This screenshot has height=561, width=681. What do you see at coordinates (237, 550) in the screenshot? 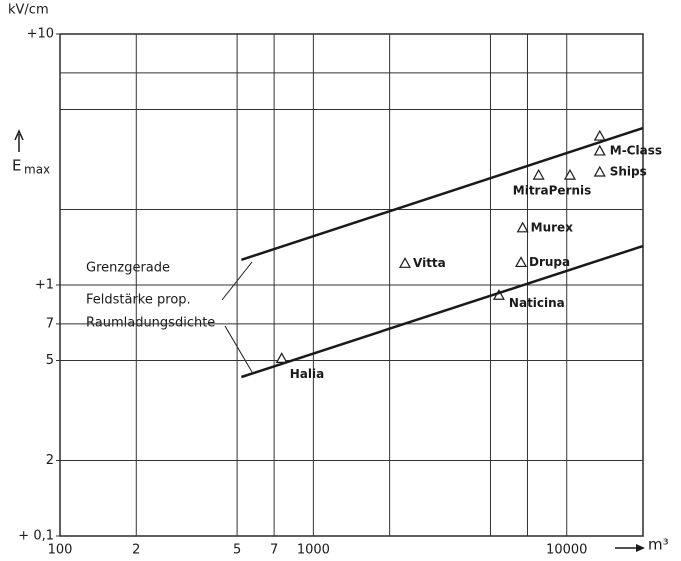
I see `x-tick-label: 5` at bounding box center [237, 550].